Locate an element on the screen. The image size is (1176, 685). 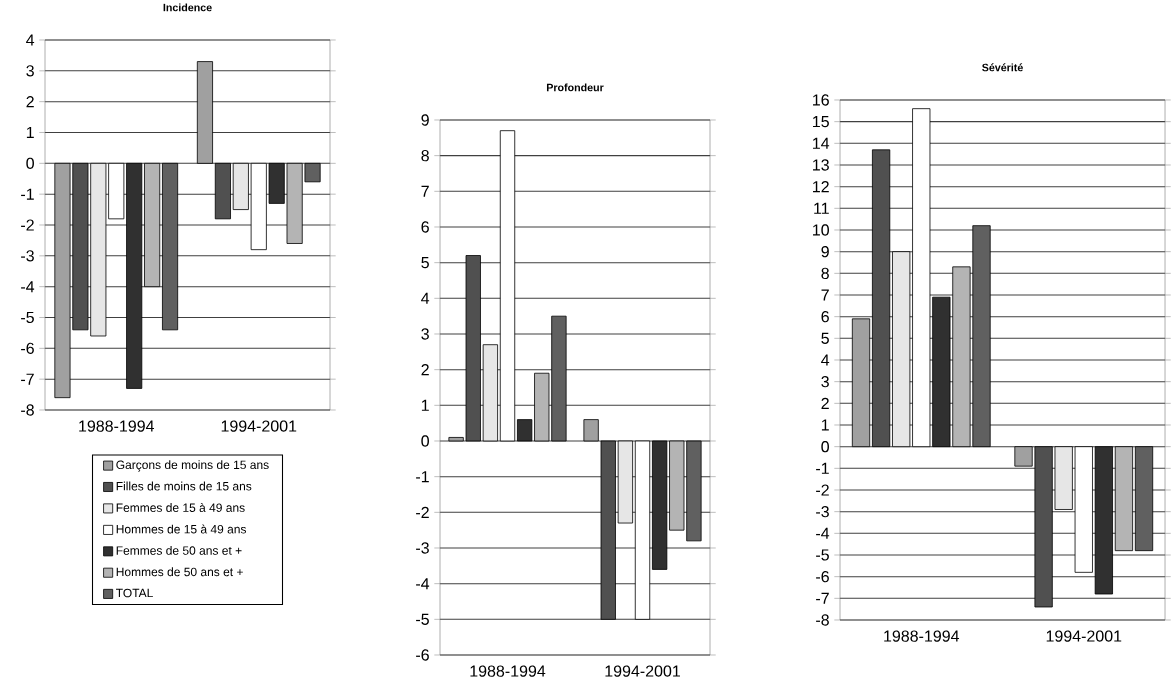
y-tick-label: 15 is located at coordinates (821, 122).